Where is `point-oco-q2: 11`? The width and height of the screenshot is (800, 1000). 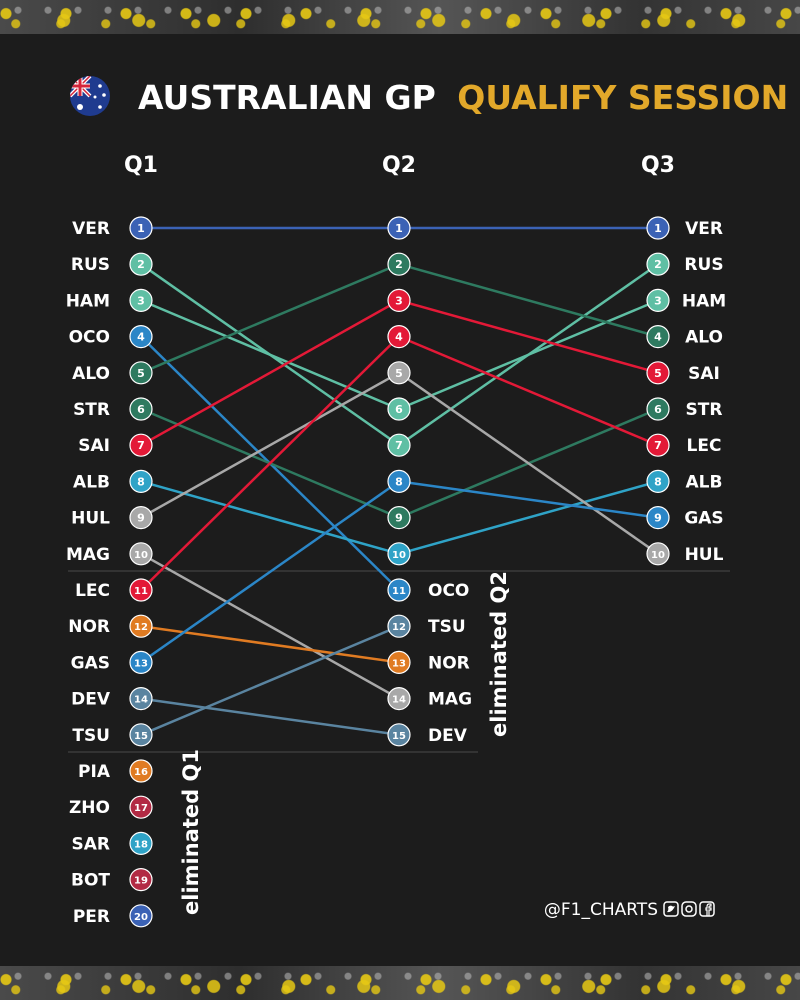
point-oco-q2: 11 is located at coordinates (399, 590).